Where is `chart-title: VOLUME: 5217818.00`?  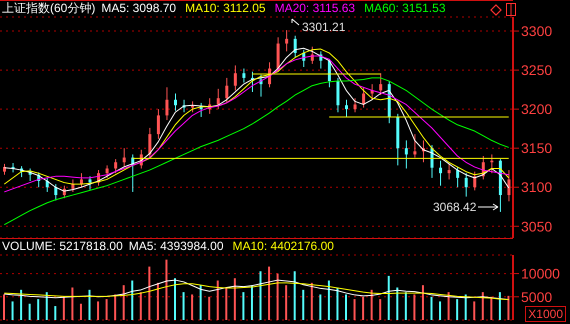 chart-title: VOLUME: 5217818.00 is located at coordinates (62, 246).